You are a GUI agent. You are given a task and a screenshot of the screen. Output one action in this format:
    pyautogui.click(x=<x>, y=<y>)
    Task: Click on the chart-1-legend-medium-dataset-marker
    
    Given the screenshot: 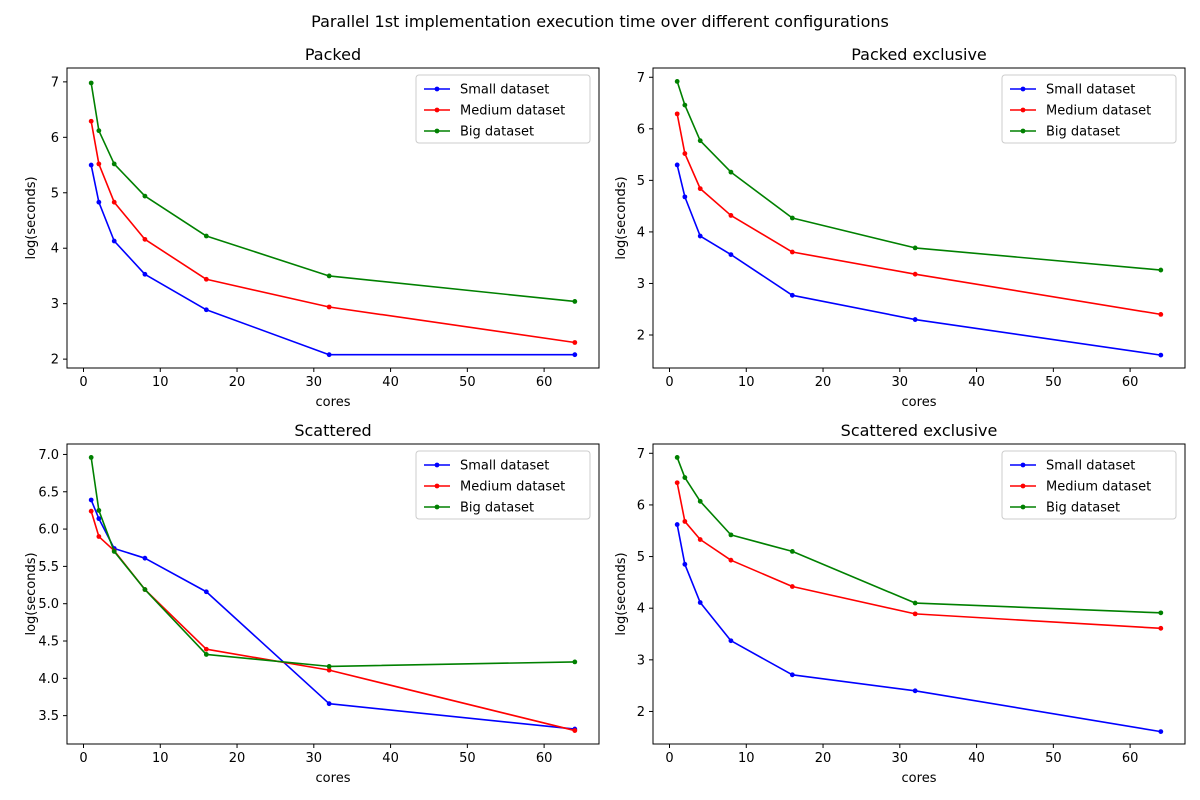 What is the action you would take?
    pyautogui.click(x=437, y=110)
    